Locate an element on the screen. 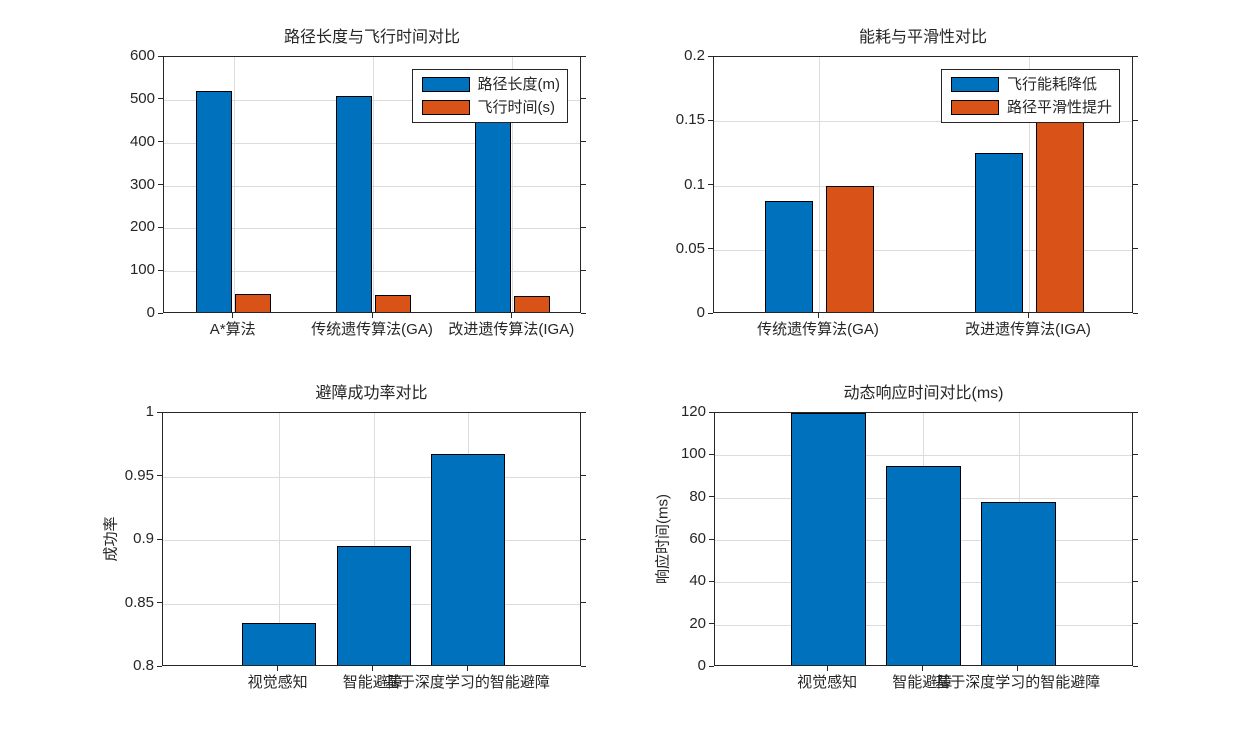 The height and width of the screenshot is (750, 1250). x-tick-label: A*算法 is located at coordinates (232, 329).